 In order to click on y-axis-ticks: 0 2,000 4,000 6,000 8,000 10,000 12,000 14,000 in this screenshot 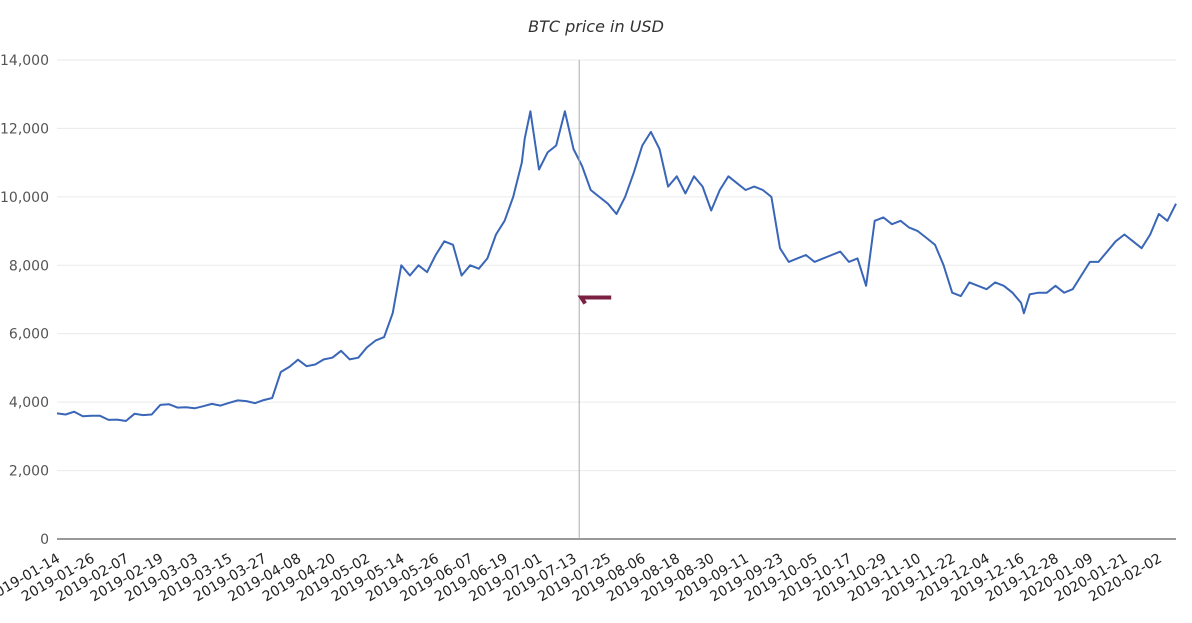, I will do `click(24, 300)`.